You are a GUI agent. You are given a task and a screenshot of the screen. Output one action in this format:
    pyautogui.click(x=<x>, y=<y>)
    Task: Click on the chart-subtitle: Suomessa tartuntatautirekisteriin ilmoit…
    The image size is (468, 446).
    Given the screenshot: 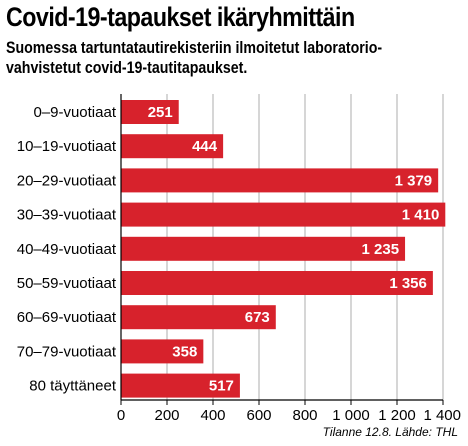 What is the action you would take?
    pyautogui.click(x=229, y=58)
    